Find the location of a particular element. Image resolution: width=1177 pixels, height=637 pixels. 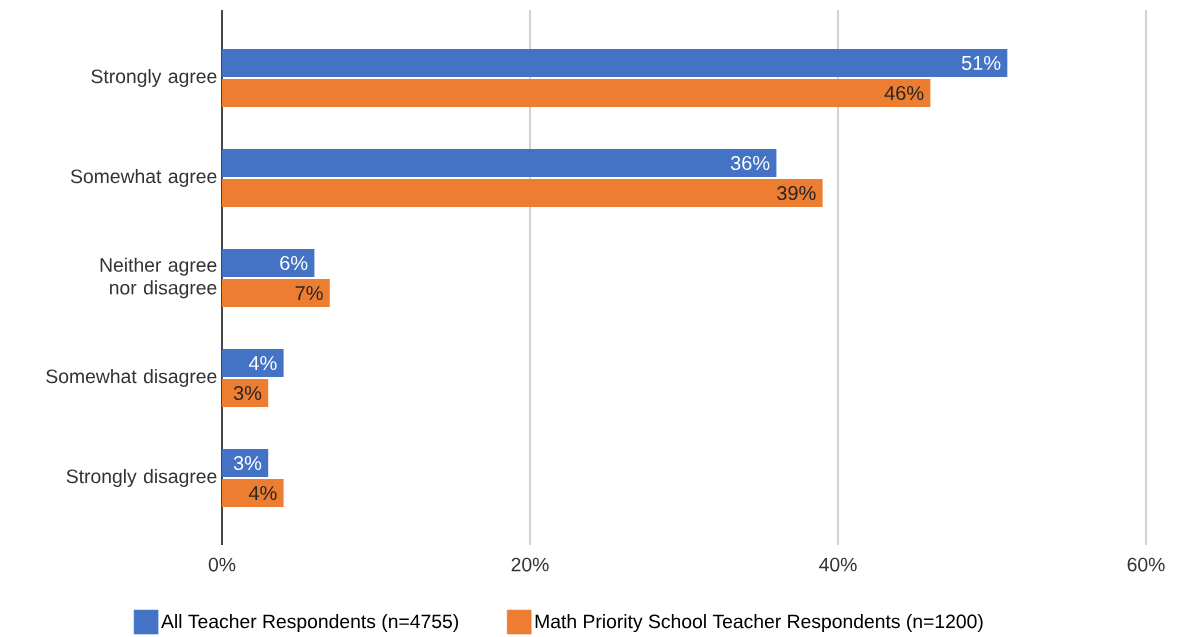

data-label: 46% is located at coordinates (904, 93).